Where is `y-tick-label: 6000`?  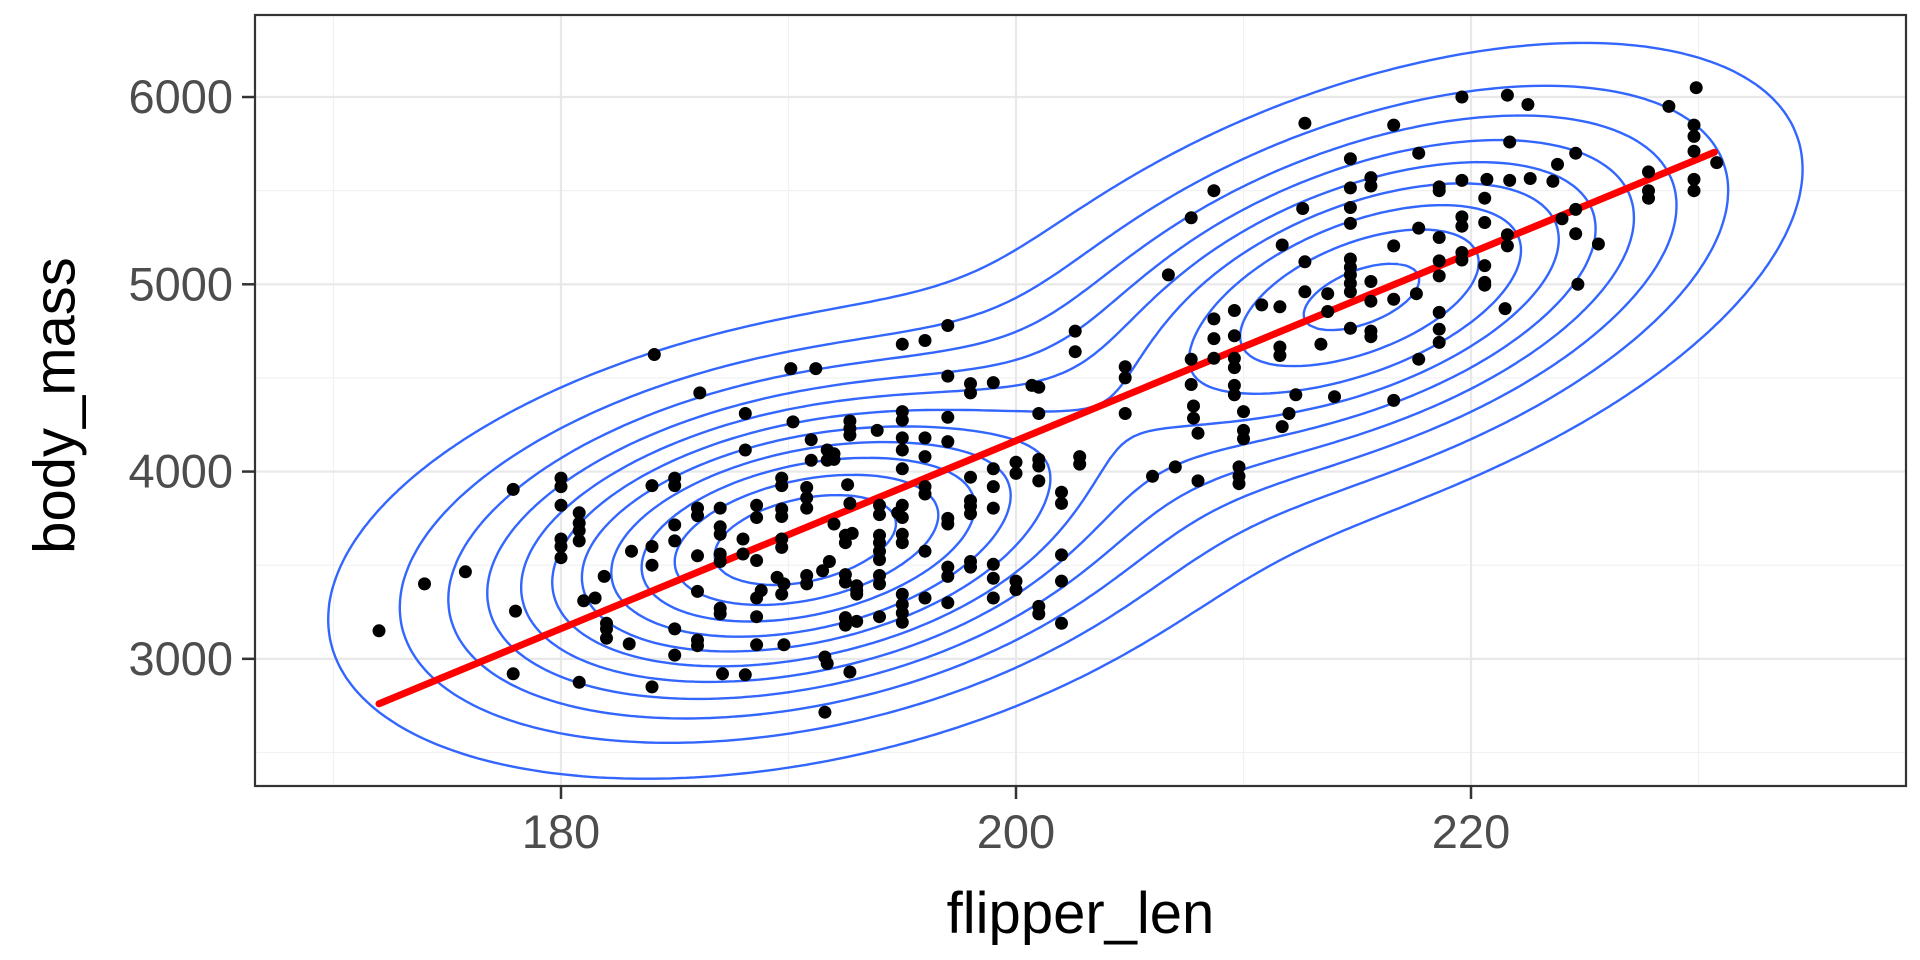 y-tick-label: 6000 is located at coordinates (180, 96).